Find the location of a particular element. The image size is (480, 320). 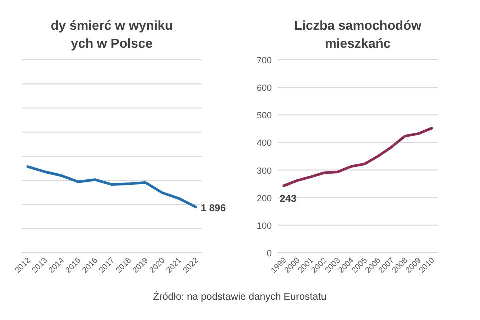

data-label: 243 is located at coordinates (289, 199).